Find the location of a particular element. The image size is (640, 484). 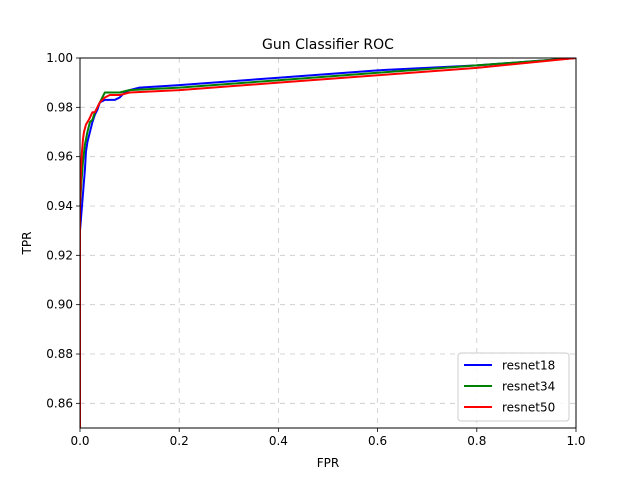

y-axis-label: TPR is located at coordinates (27, 244).